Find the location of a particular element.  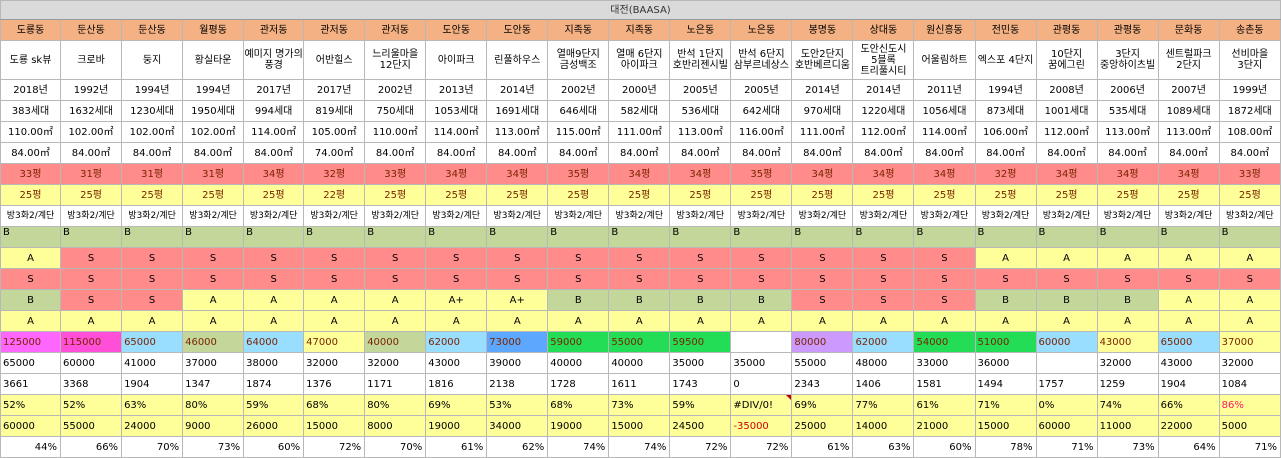

household-count-cell: 970세대 is located at coordinates (822, 111).